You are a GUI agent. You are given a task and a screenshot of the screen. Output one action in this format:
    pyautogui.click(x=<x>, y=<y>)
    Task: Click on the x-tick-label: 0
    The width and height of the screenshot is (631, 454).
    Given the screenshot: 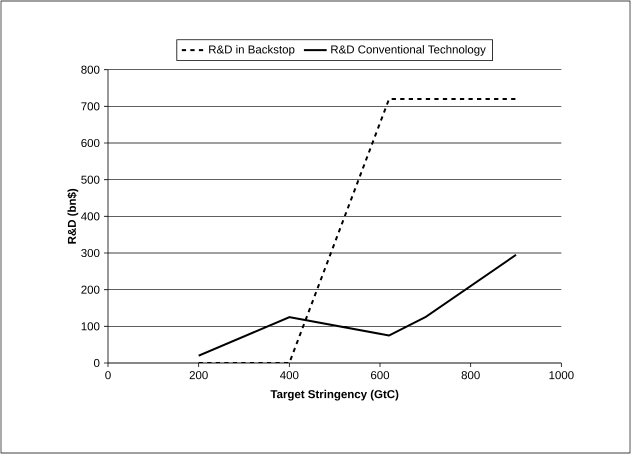 What is the action you would take?
    pyautogui.click(x=108, y=375)
    